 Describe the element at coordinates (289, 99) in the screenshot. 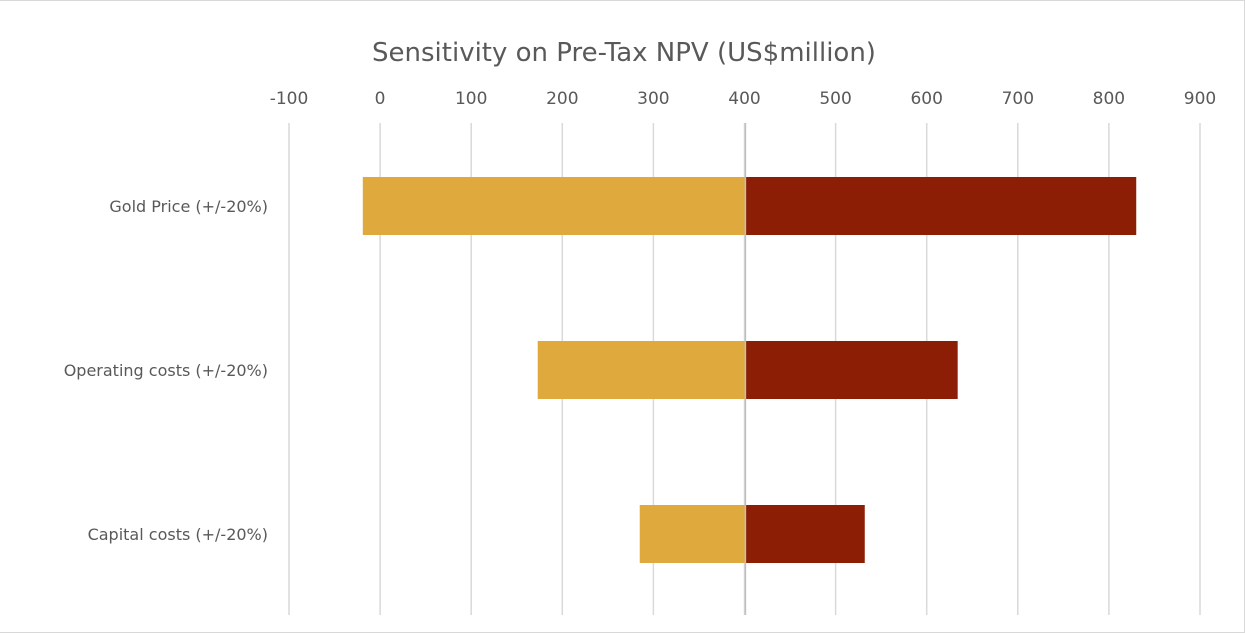

I see `x-tick-label: -100` at that location.